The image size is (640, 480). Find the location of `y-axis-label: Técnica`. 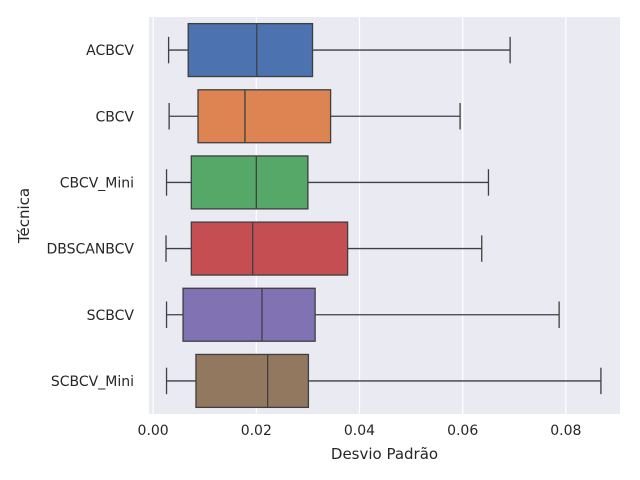

y-axis-label: Técnica is located at coordinates (24, 216).